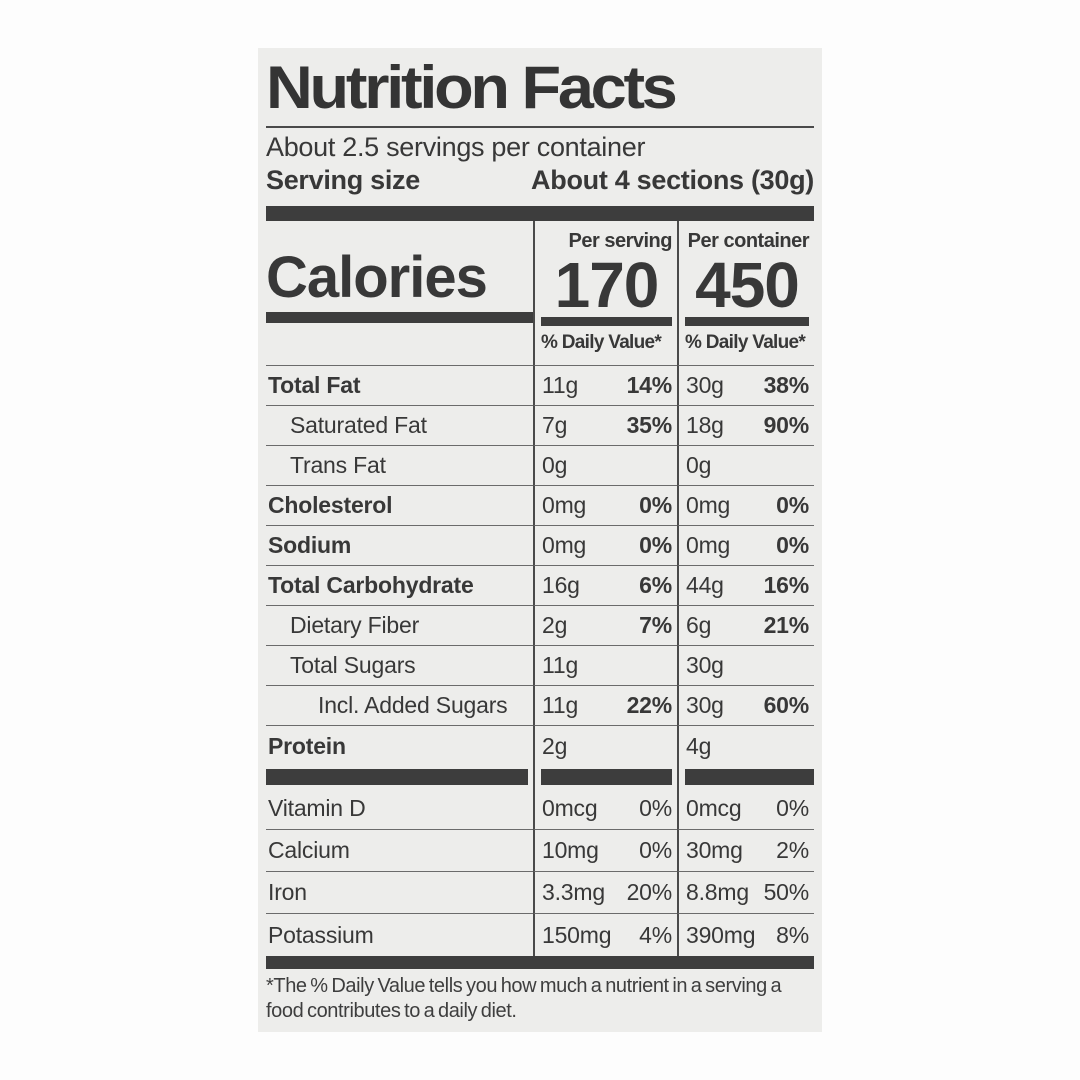 Image resolution: width=1080 pixels, height=1080 pixels. What do you see at coordinates (607, 285) in the screenshot?
I see `per-serving-calories-value: 170` at bounding box center [607, 285].